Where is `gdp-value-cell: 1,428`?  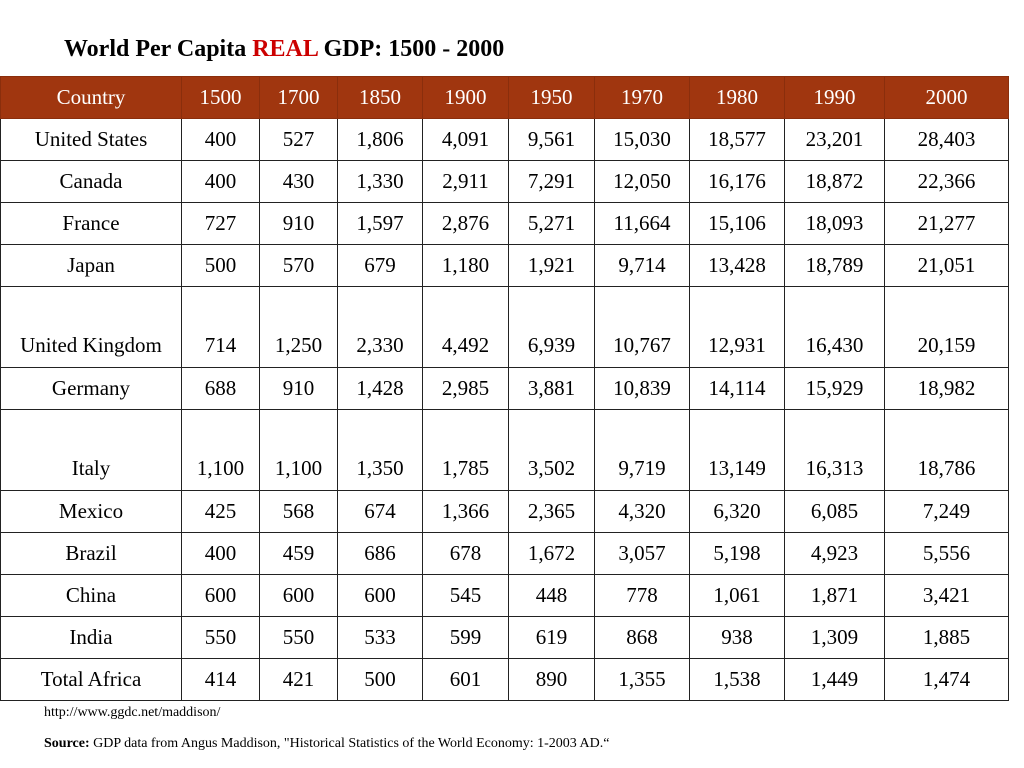 gdp-value-cell: 1,428 is located at coordinates (380, 388).